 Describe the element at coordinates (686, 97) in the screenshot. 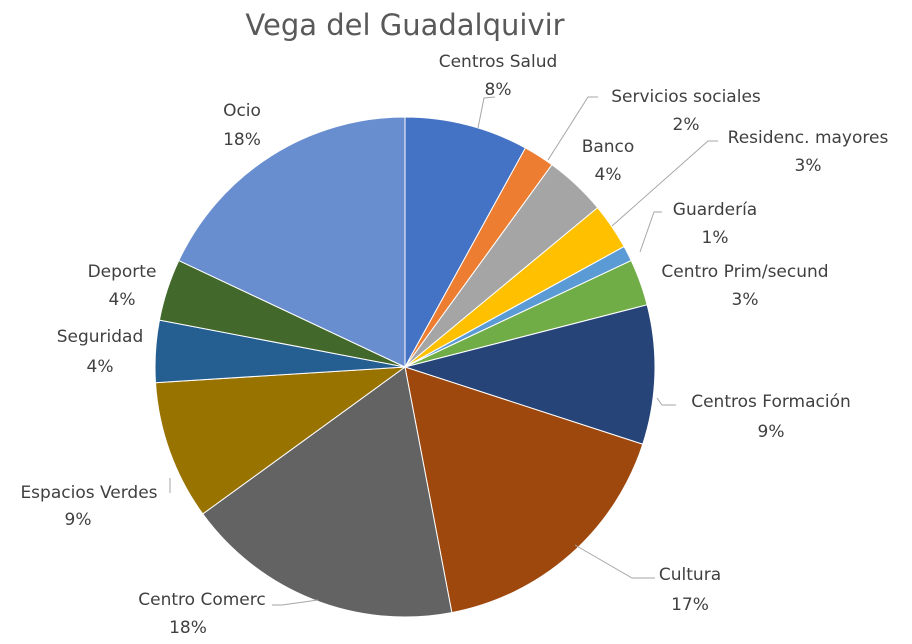

I see `slice-label: Servicios sociales` at that location.